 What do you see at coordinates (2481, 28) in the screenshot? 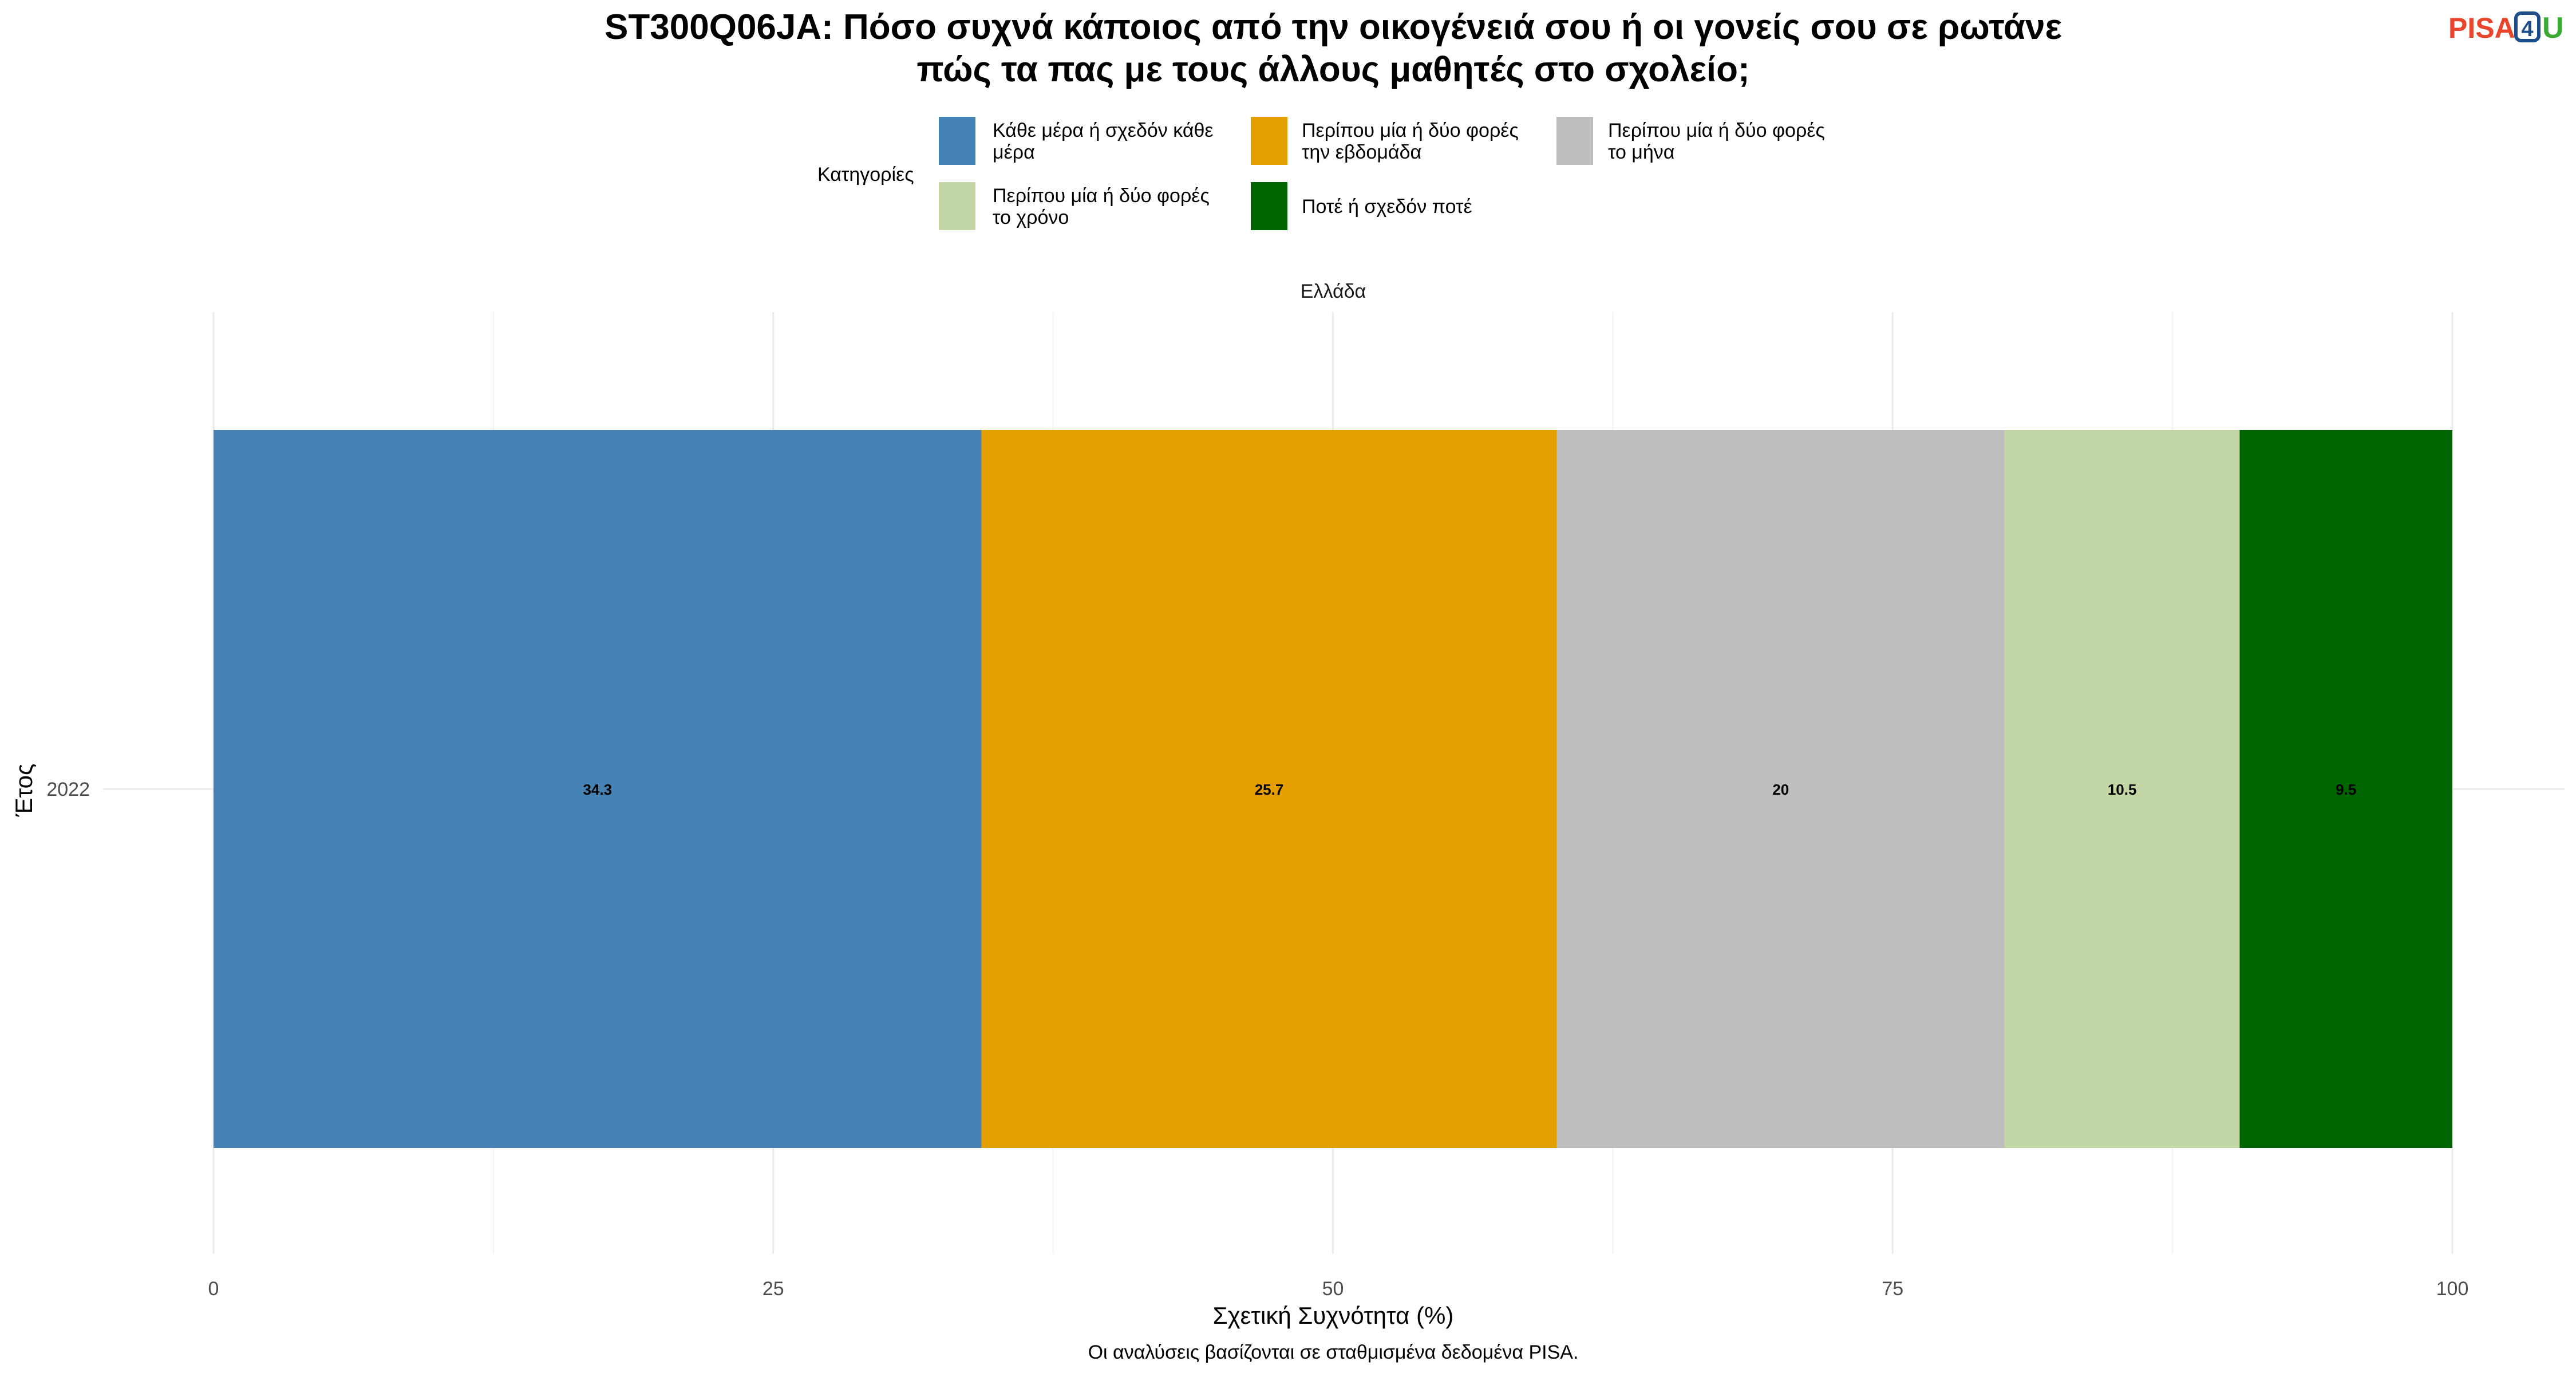
I see `logo-pisa-text: PISA` at bounding box center [2481, 28].